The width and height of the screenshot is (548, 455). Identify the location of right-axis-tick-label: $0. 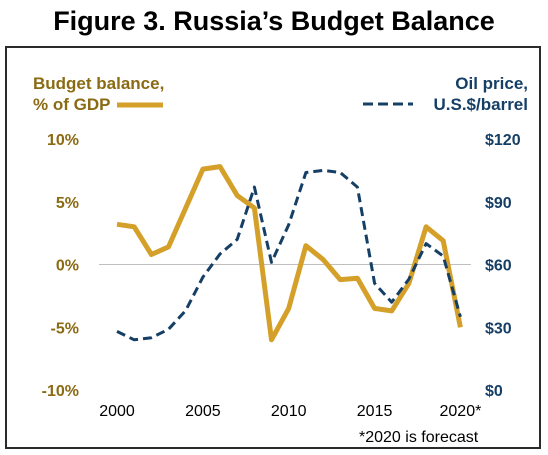
(494, 391).